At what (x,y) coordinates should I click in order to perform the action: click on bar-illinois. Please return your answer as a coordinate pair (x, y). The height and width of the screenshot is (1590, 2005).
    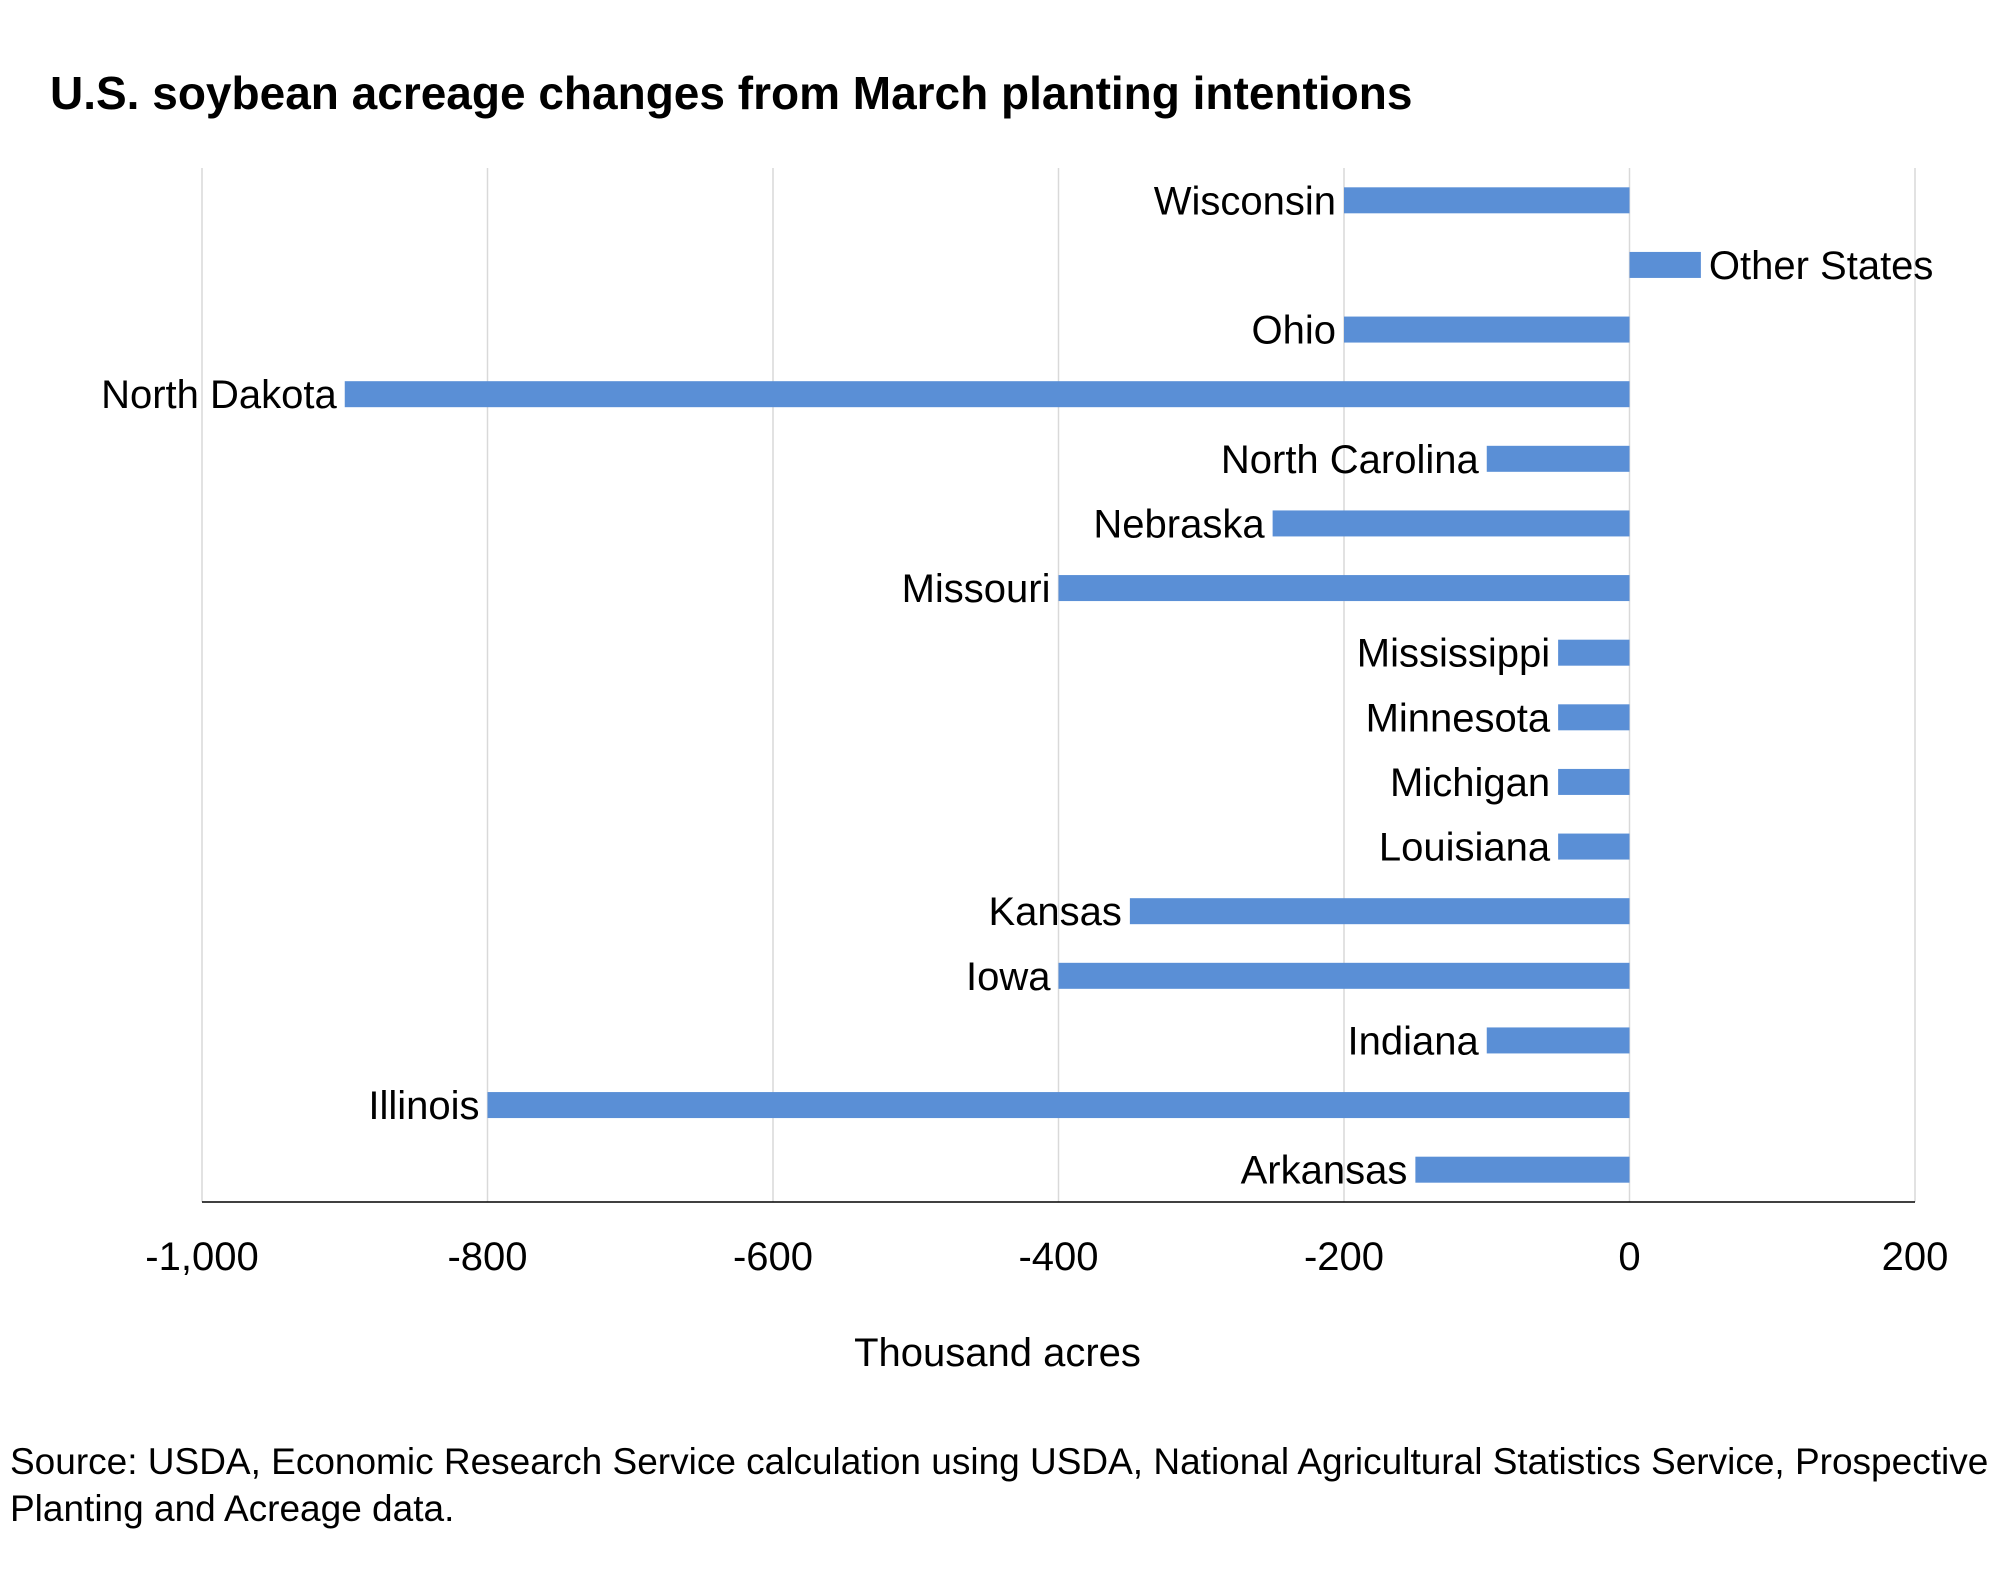
    Looking at the image, I should click on (1058, 1105).